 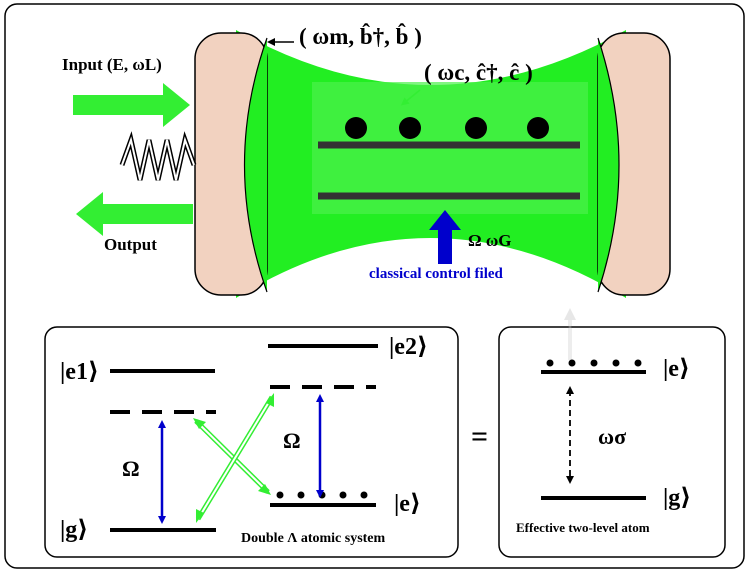 What do you see at coordinates (131, 105) in the screenshot?
I see `input-arrow` at bounding box center [131, 105].